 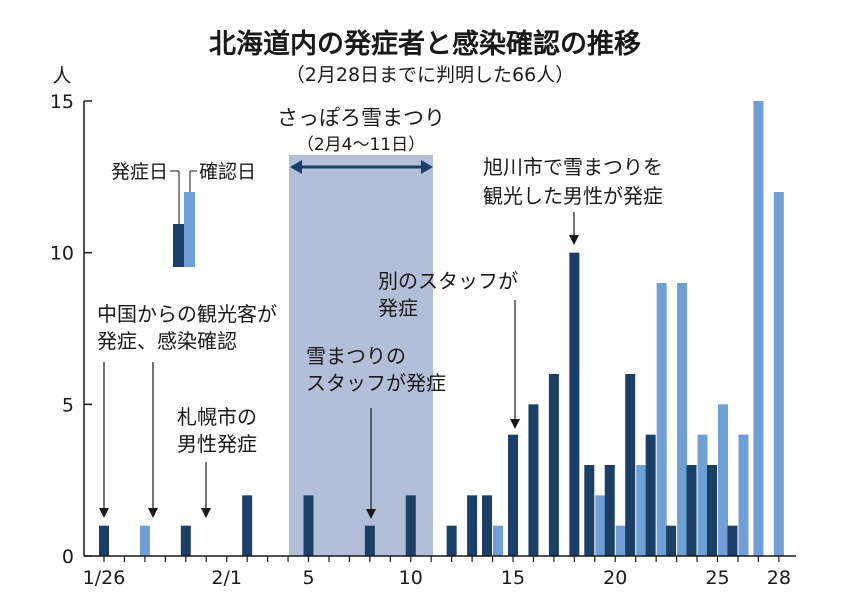 What do you see at coordinates (758, 328) in the screenshot?
I see `bar-confirmed-2/27` at bounding box center [758, 328].